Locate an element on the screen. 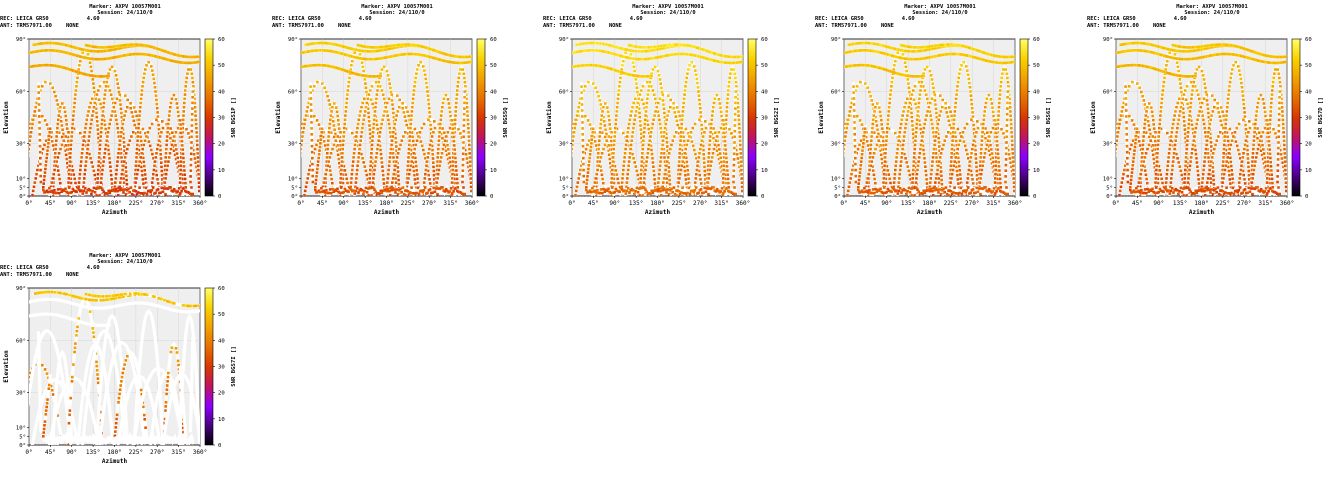 The width and height of the screenshot is (1334, 489). x-tick-label: 225° is located at coordinates (408, 203).